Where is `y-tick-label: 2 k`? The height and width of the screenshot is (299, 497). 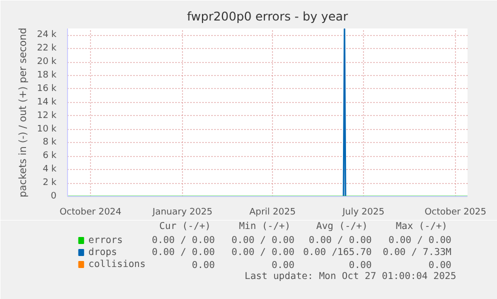
y-tick-label: 2 k is located at coordinates (50, 183).